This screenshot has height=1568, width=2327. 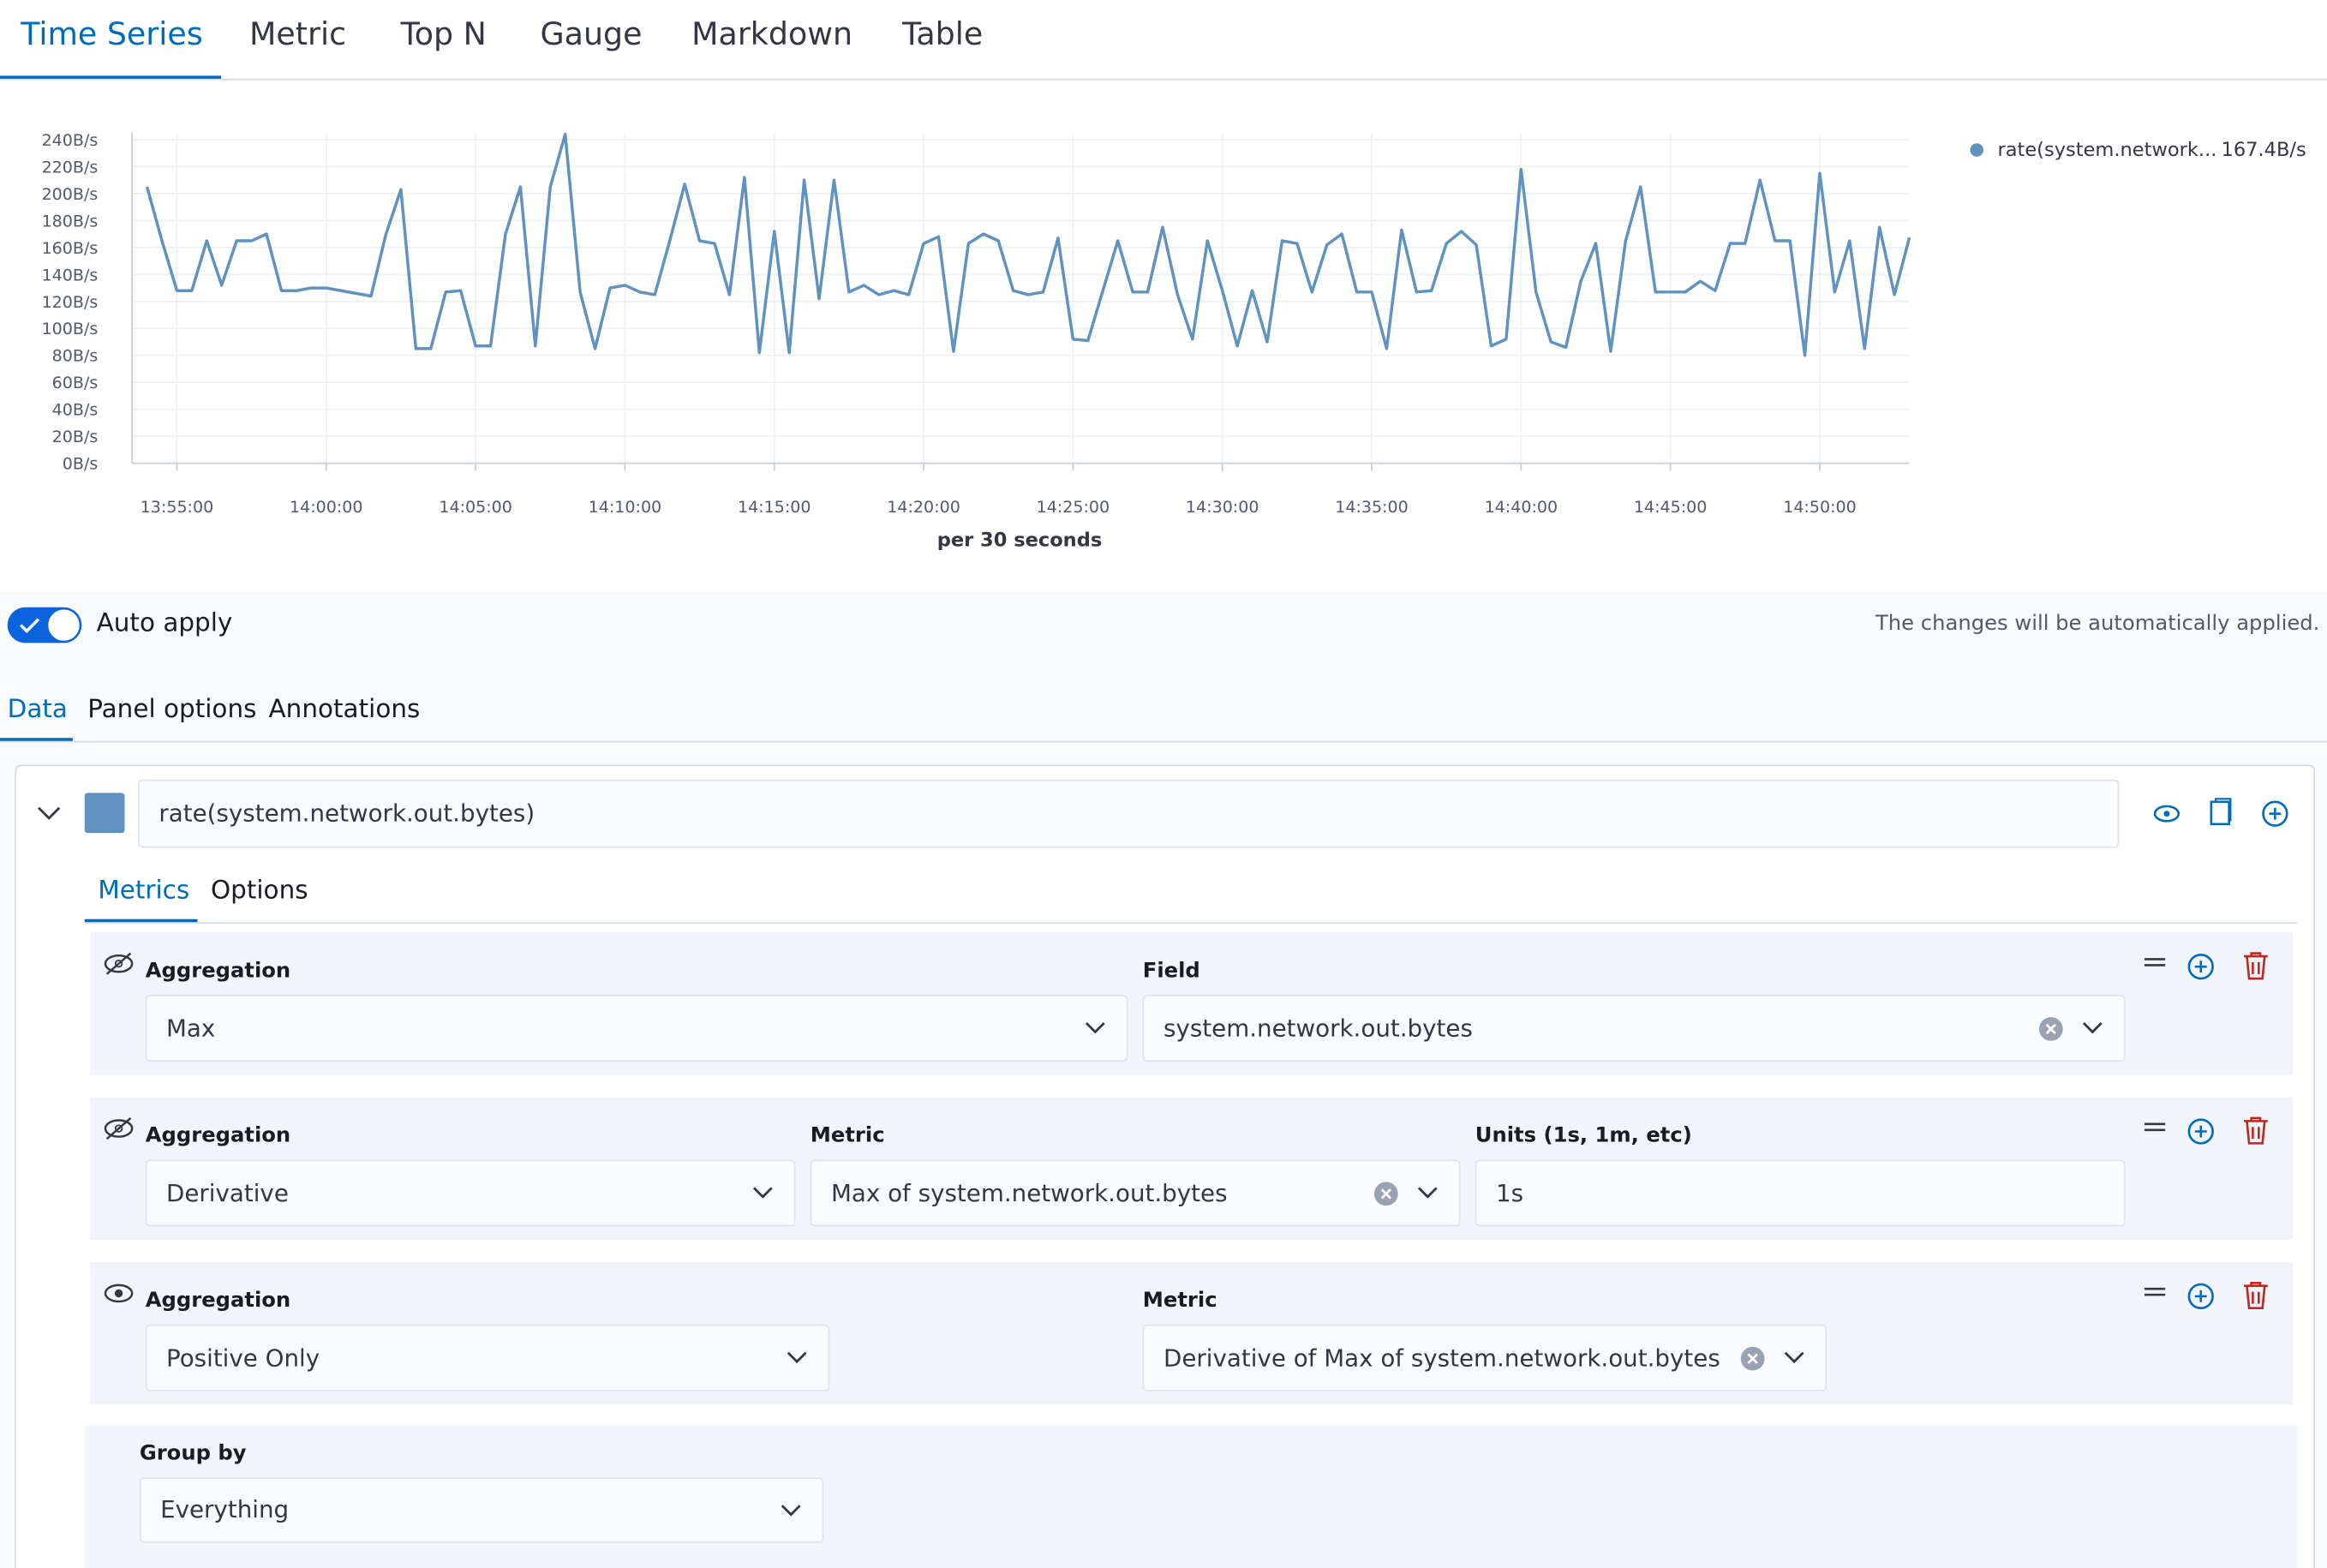 What do you see at coordinates (1191, 923) in the screenshot?
I see `metric-tab-border` at bounding box center [1191, 923].